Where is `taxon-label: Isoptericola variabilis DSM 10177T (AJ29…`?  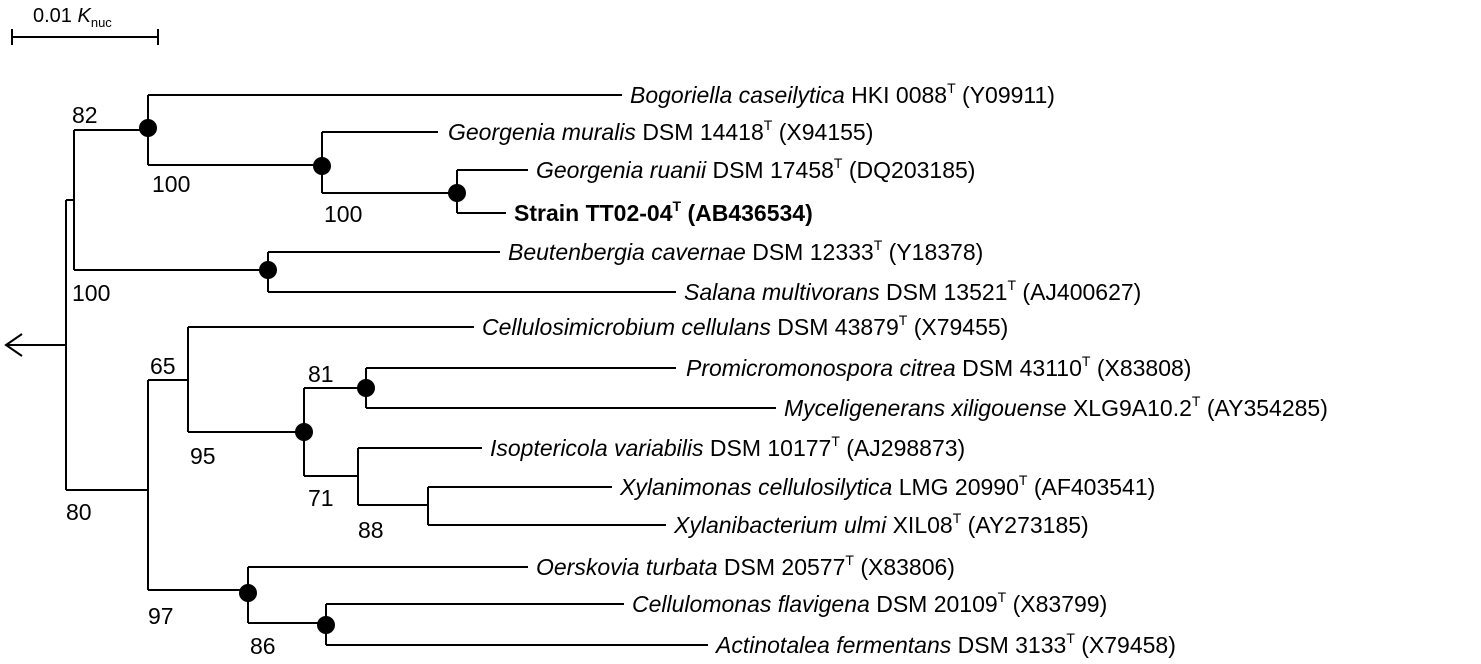
taxon-label: Isoptericola variabilis DSM 10177T (AJ29… is located at coordinates (727, 447).